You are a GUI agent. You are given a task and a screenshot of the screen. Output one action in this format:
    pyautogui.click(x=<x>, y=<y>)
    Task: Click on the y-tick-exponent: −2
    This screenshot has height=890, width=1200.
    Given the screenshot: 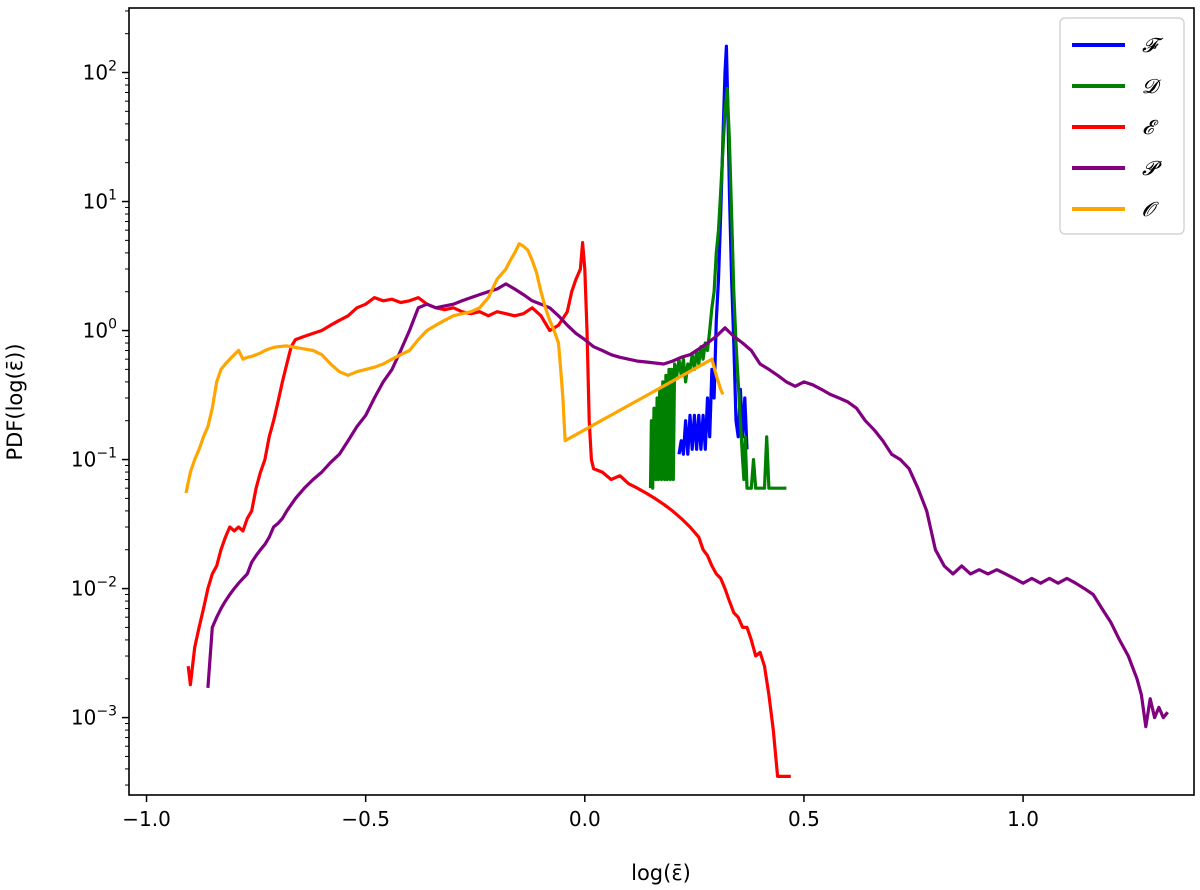 What is the action you would take?
    pyautogui.click(x=106, y=583)
    